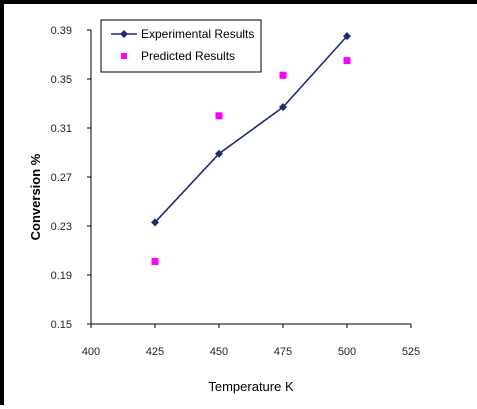  I want to click on y-tick-label: 0.19, so click(61, 276).